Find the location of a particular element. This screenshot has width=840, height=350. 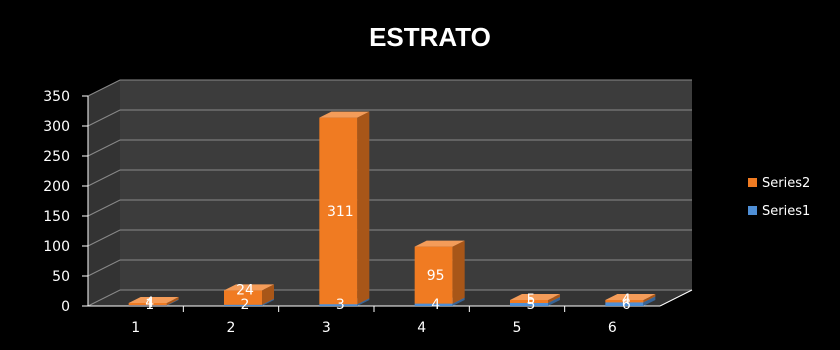

y-tick-label: 50 is located at coordinates (61, 277).